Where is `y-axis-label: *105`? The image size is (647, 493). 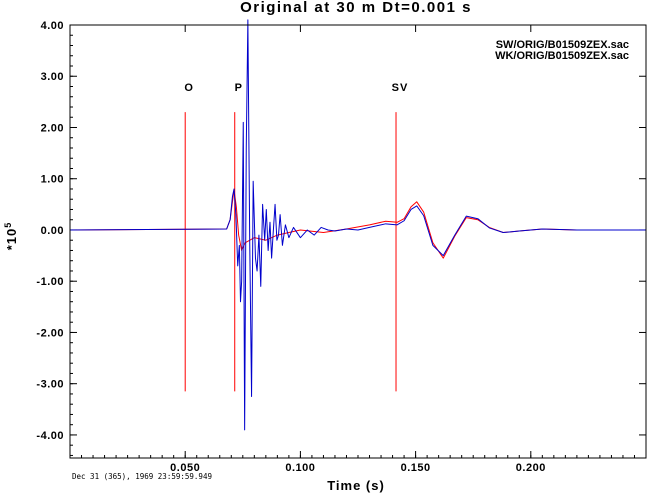 y-axis-label: *105 is located at coordinates (11, 236).